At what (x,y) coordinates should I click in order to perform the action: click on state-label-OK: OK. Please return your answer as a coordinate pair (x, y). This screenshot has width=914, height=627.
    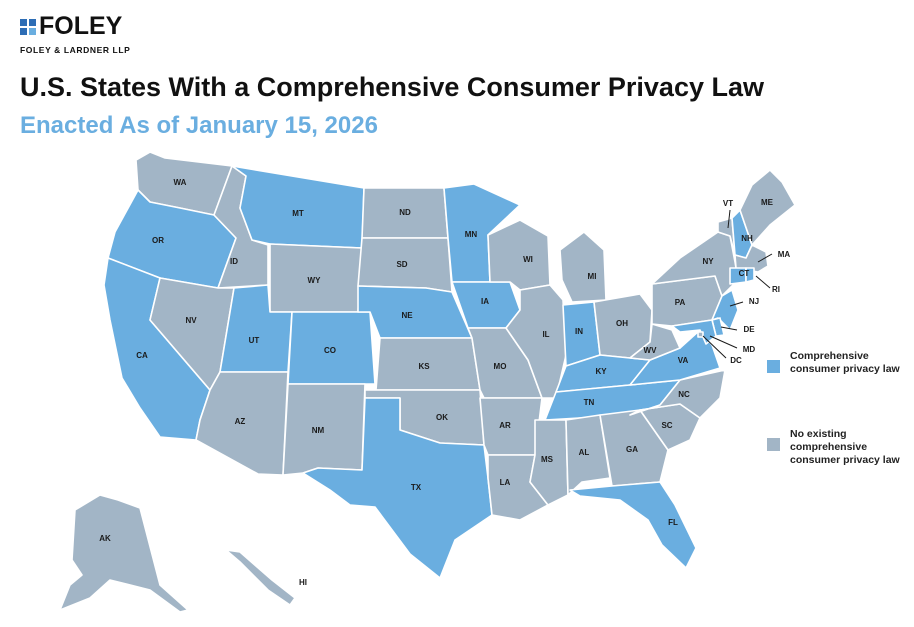
    Looking at the image, I should click on (442, 417).